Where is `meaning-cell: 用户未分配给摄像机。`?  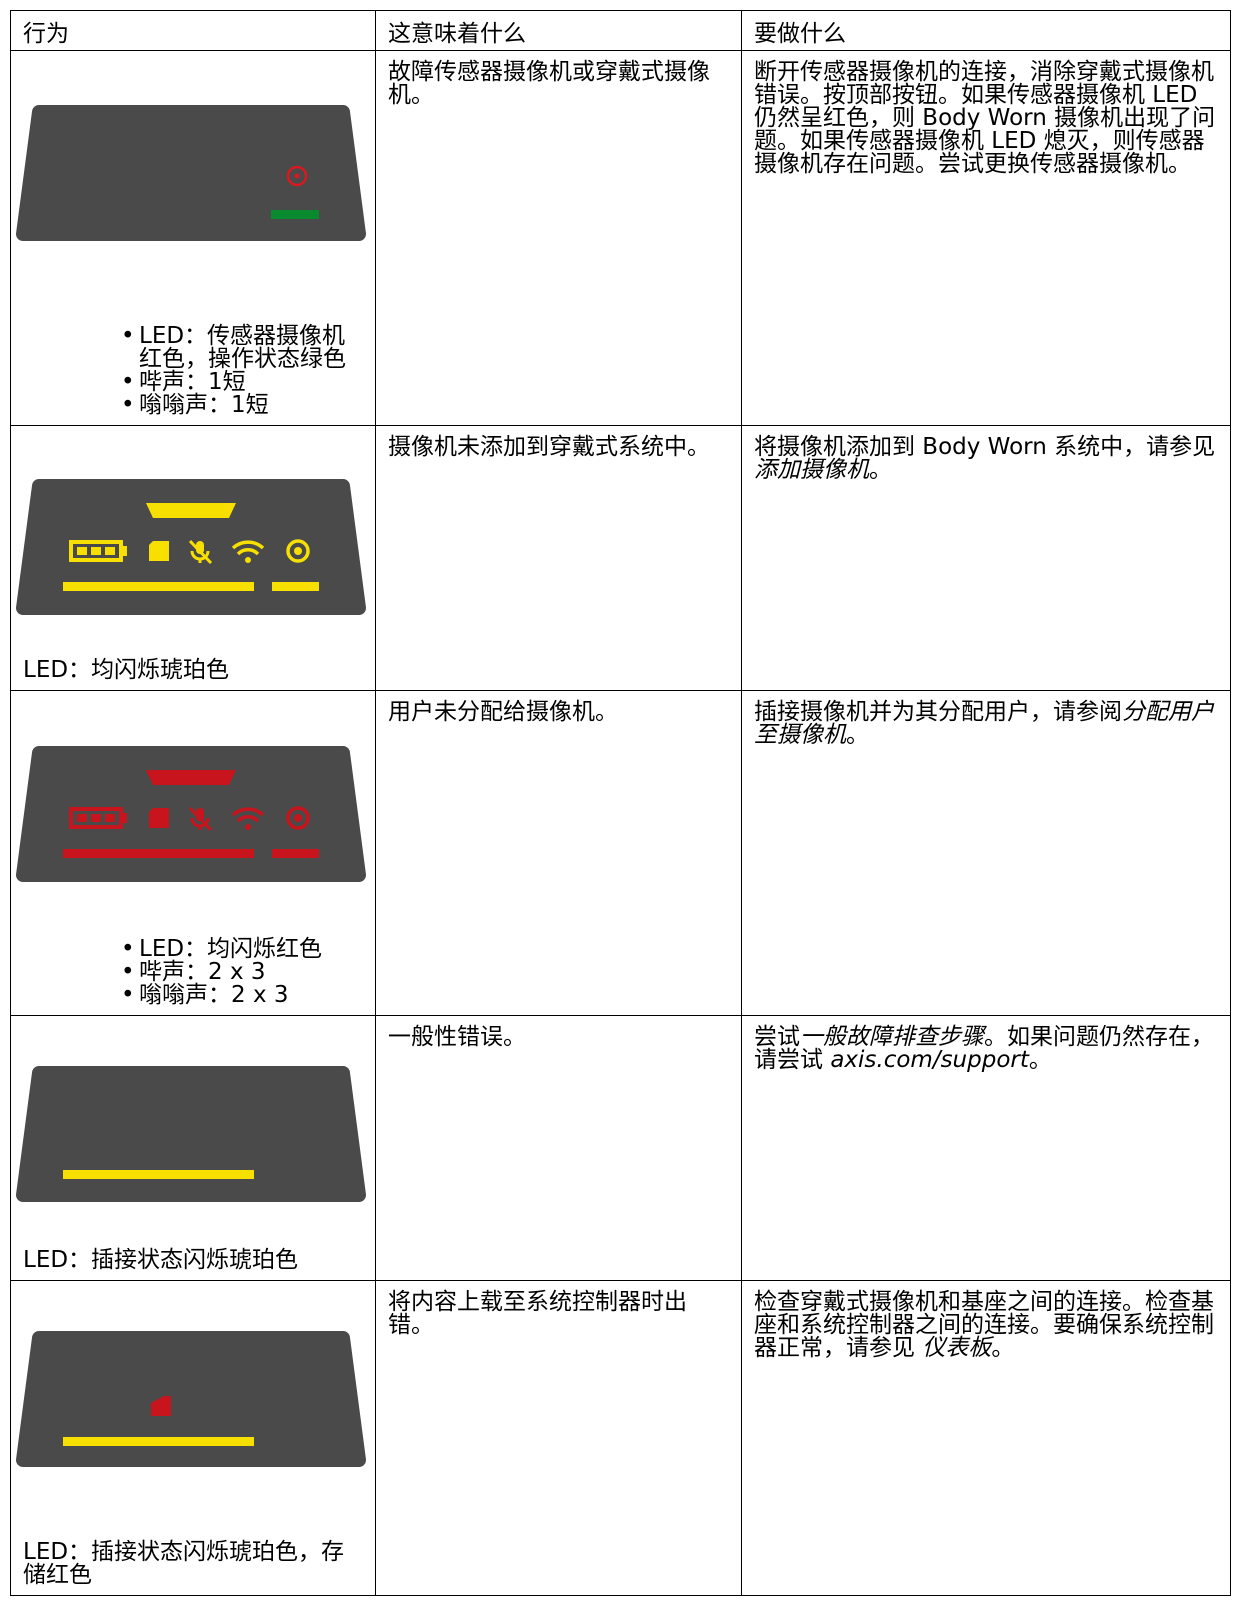 meaning-cell: 用户未分配给摄像机。 is located at coordinates (558, 853).